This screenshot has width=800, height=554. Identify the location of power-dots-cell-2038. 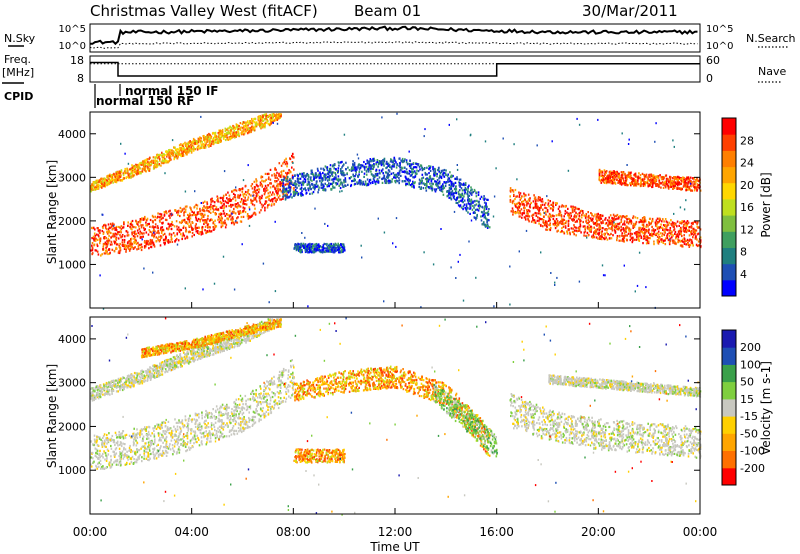
(101, 178).